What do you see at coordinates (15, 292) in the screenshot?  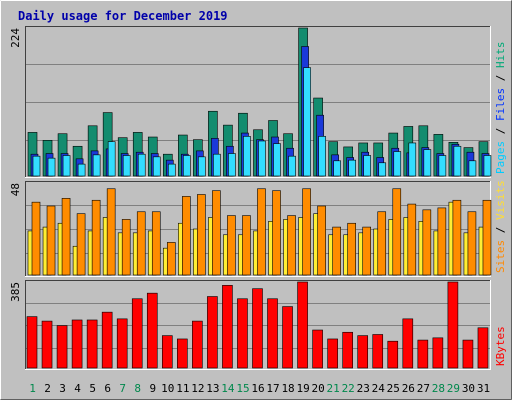 I see `kbytes-ymax-label: 385` at bounding box center [15, 292].